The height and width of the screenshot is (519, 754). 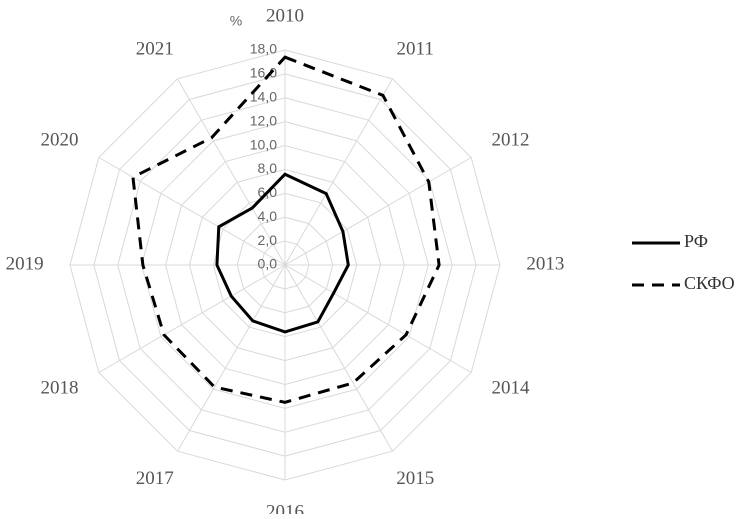 I want to click on category-label: 2016, so click(x=285, y=507).